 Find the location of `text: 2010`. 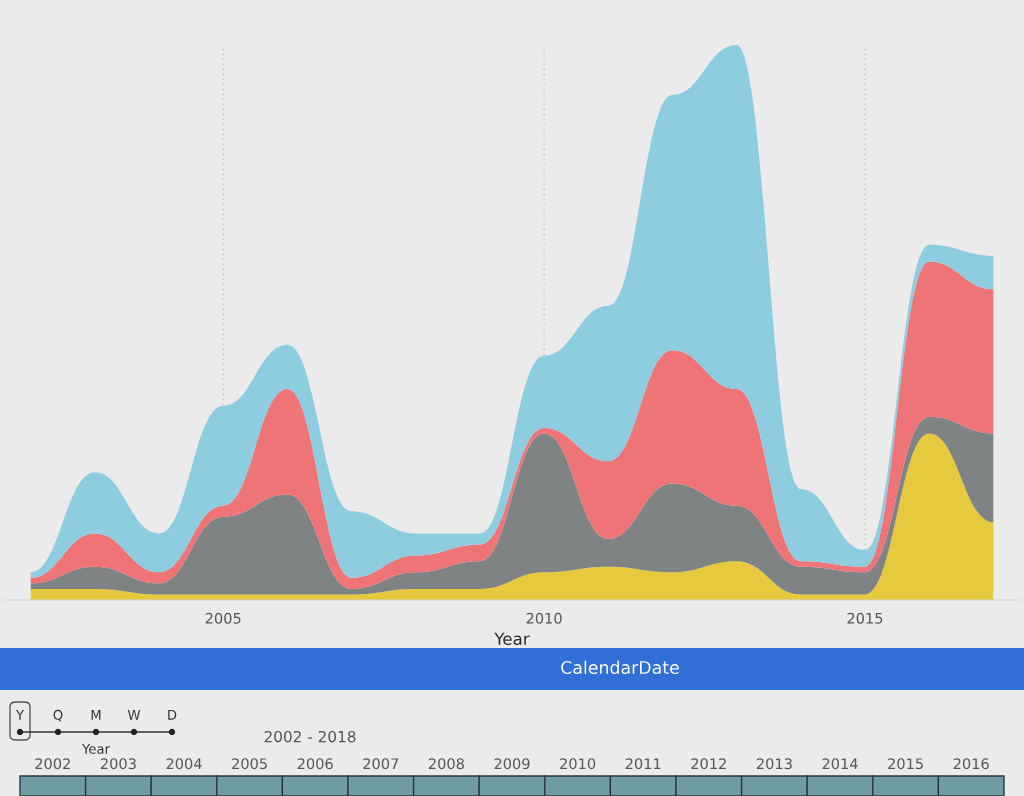

text: 2010 is located at coordinates (578, 764).